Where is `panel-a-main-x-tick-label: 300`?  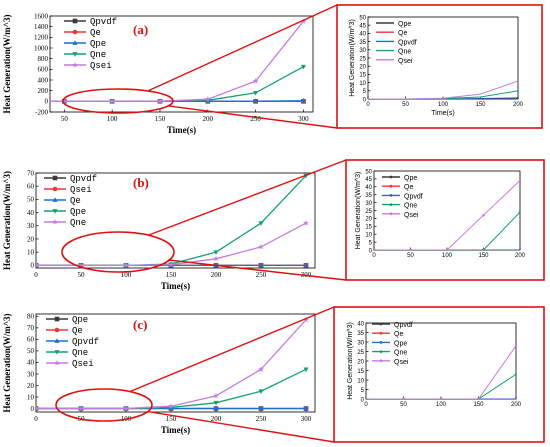 panel-a-main-x-tick-label: 300 is located at coordinates (303, 119).